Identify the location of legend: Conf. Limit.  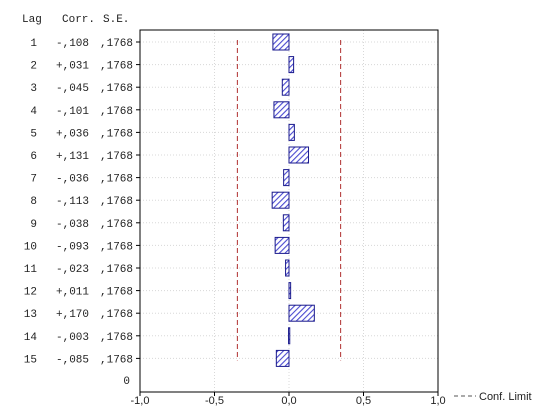
(493, 397).